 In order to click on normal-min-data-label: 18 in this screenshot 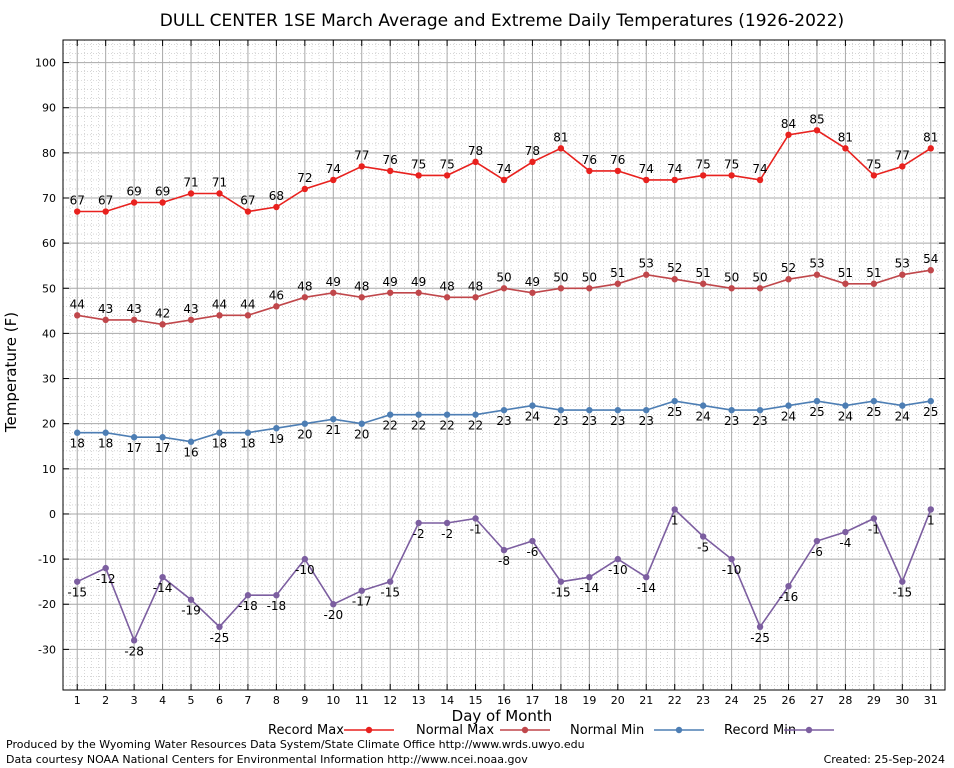, I will do `click(247, 444)`.